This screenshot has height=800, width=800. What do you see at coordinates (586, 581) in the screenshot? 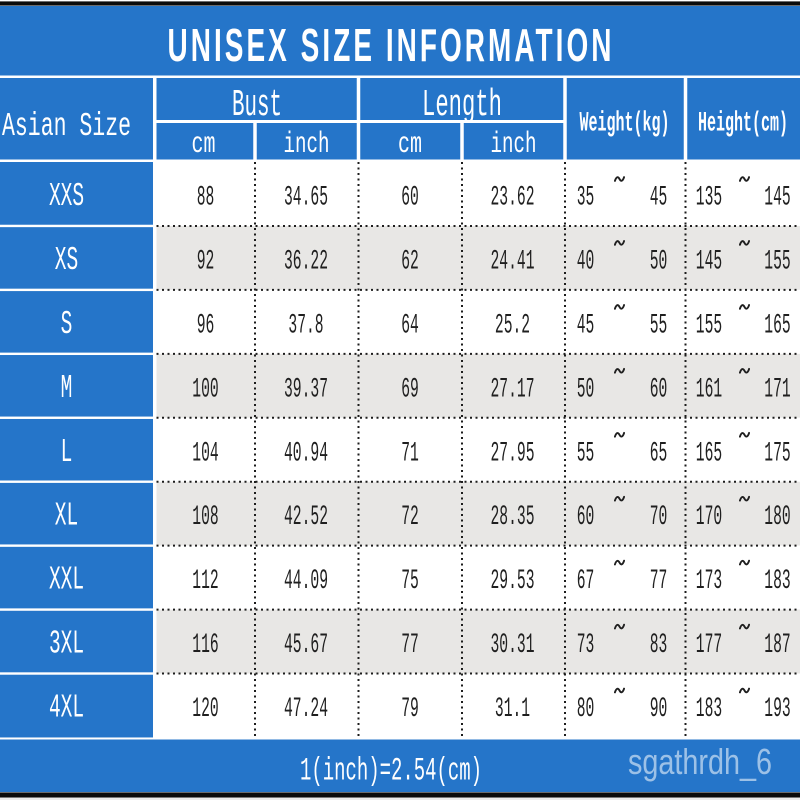
I see `svg-text: 67` at bounding box center [586, 581].